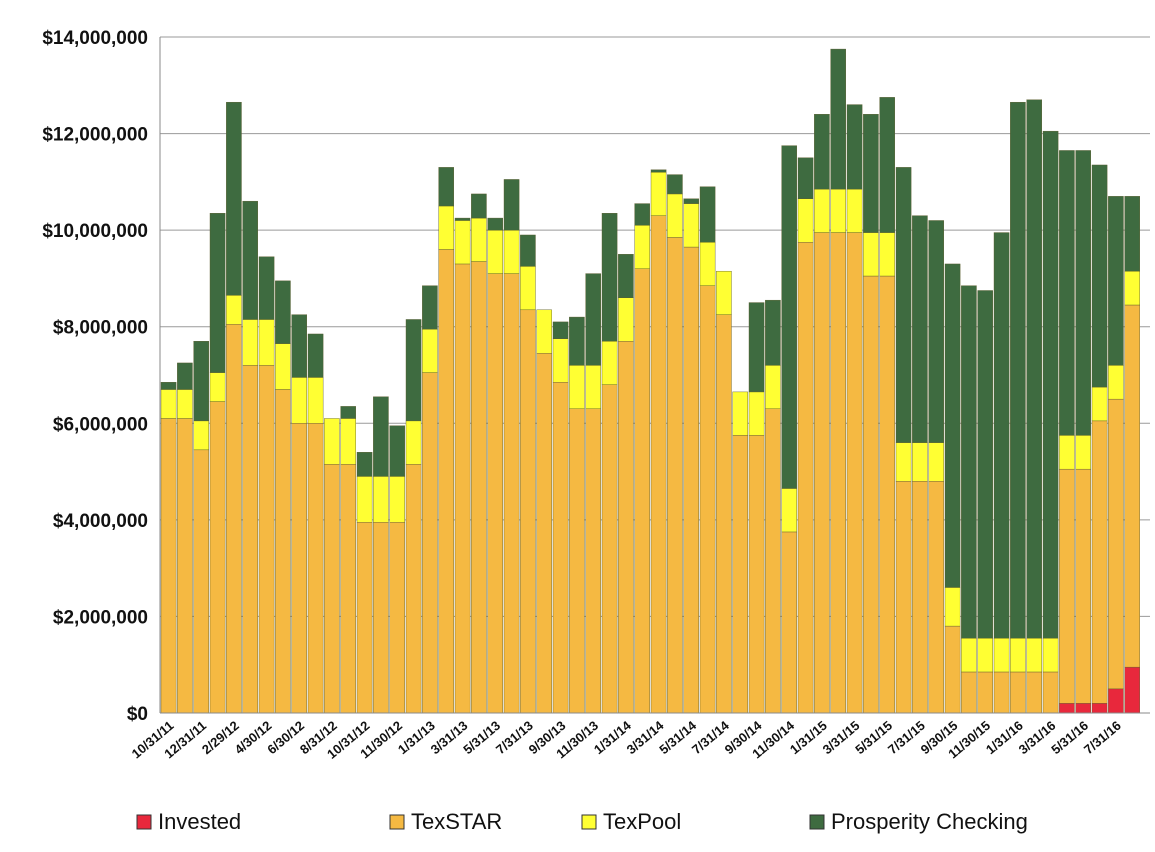 The width and height of the screenshot is (1155, 852). I want to click on legend-item-texstar: TexSTAR, so click(445, 821).